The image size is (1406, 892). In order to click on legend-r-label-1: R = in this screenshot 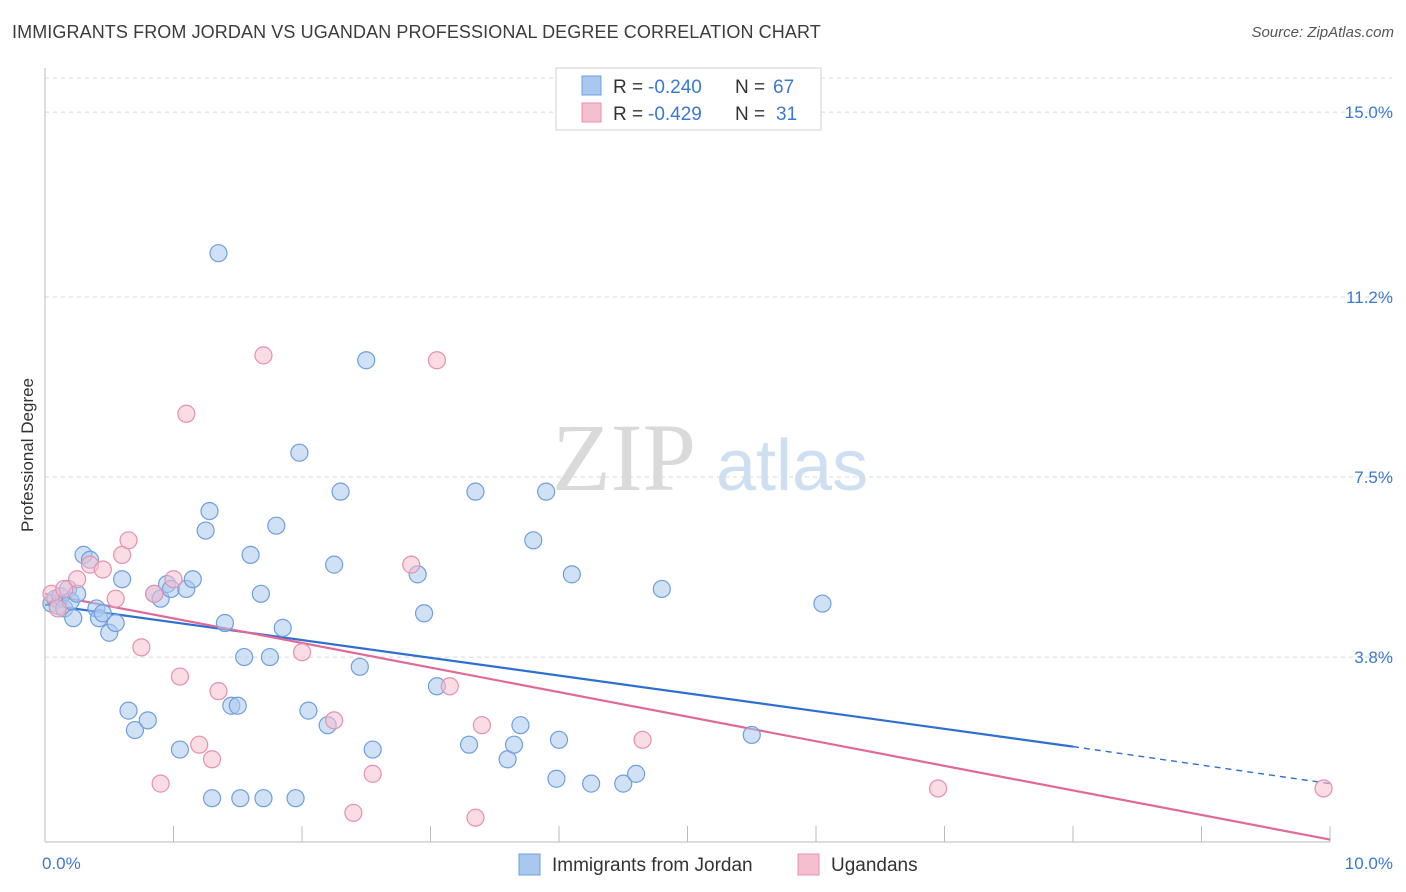, I will do `click(628, 87)`.